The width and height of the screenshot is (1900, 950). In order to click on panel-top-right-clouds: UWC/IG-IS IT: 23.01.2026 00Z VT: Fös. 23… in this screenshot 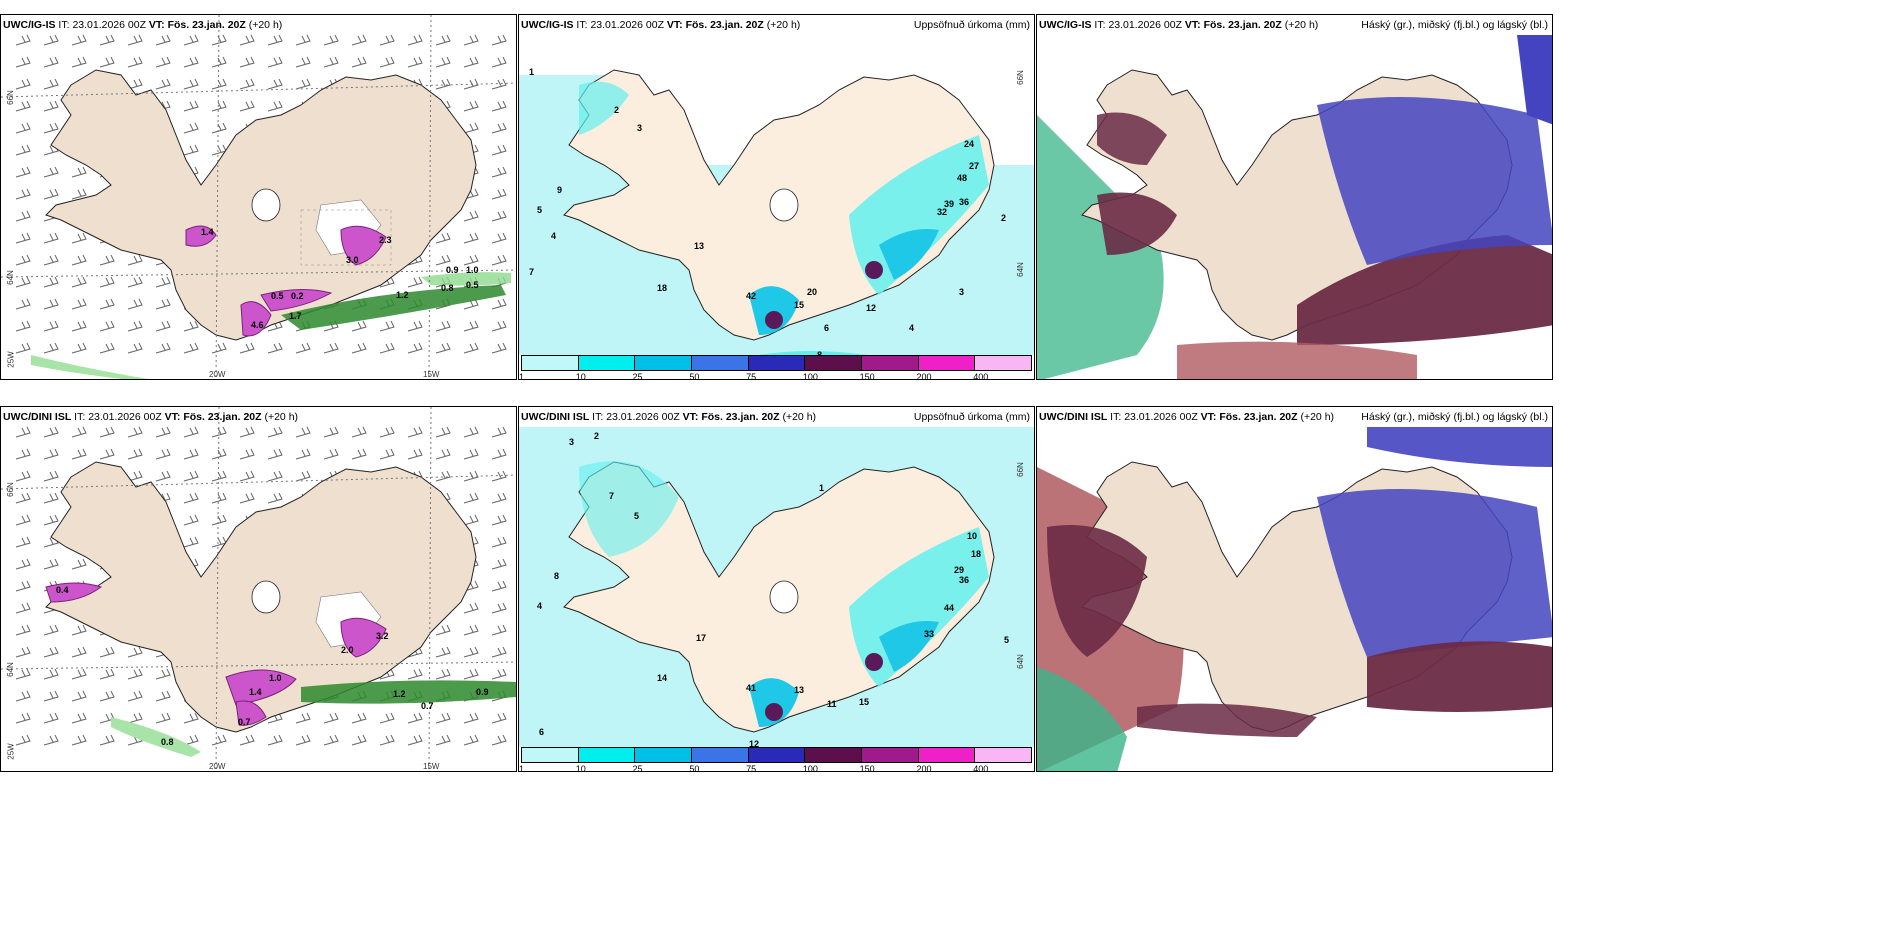, I will do `click(1294, 197)`.